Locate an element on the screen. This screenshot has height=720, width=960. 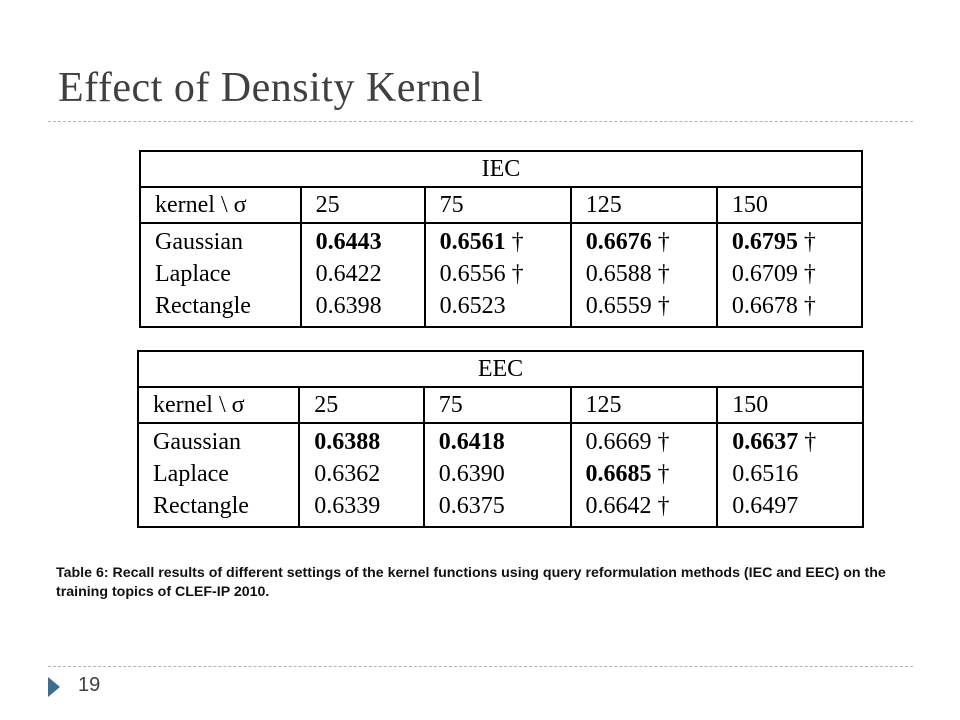
recall-value-cell: 0.6388 is located at coordinates (361, 440).